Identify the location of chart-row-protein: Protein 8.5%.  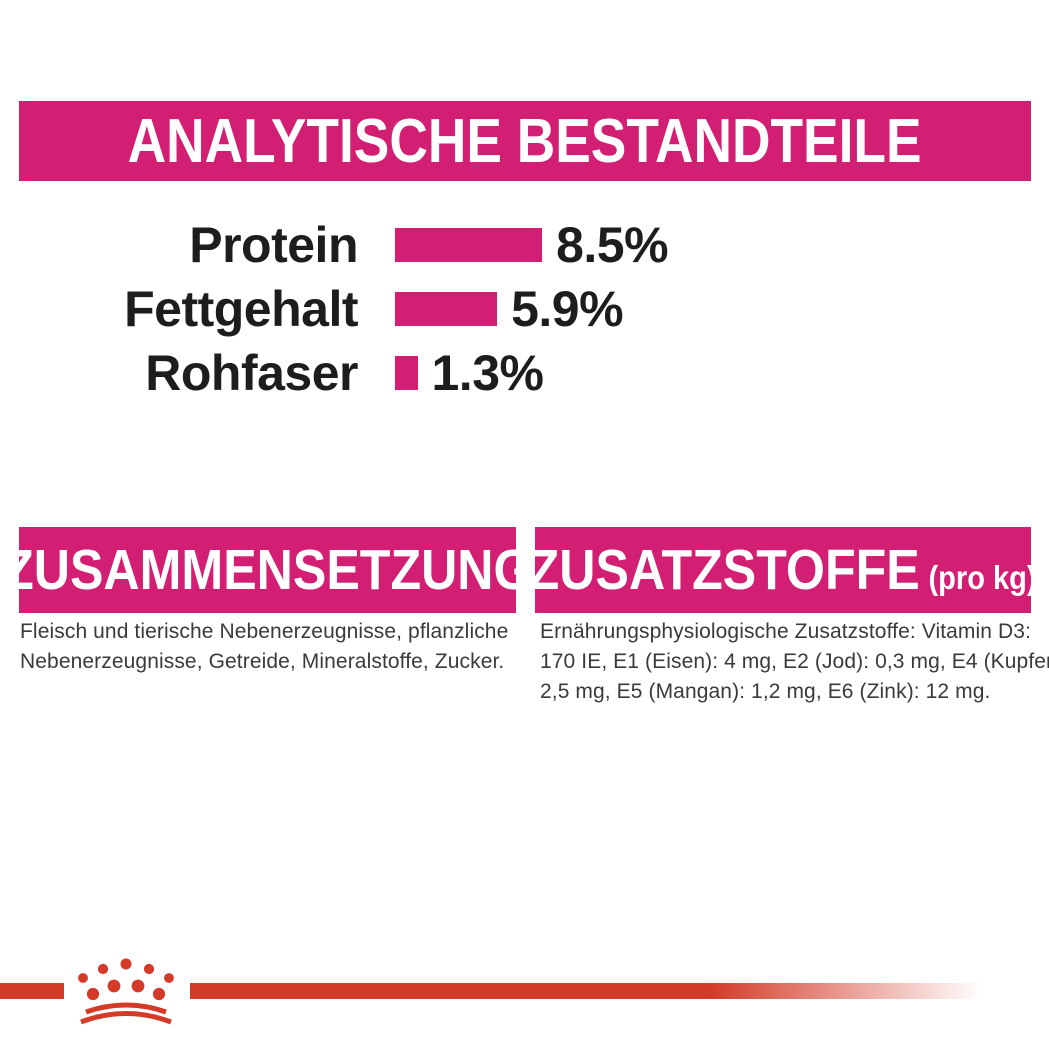
(524, 245).